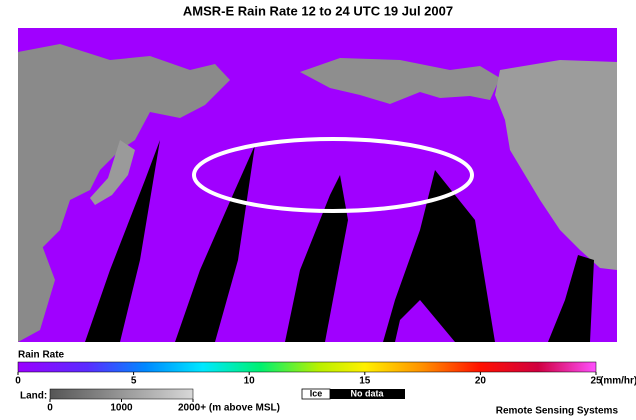  I want to click on land-tick-label: 1000, so click(121, 408).